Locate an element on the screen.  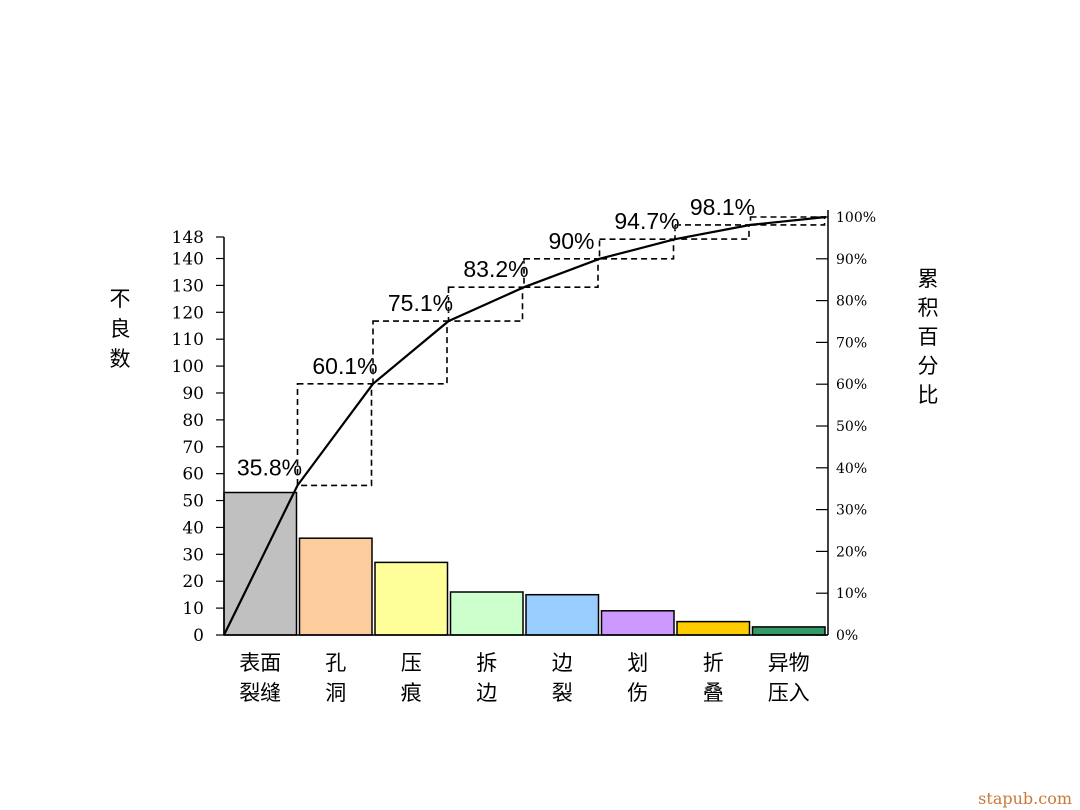
cumulative-label: 94.7% is located at coordinates (646, 221).